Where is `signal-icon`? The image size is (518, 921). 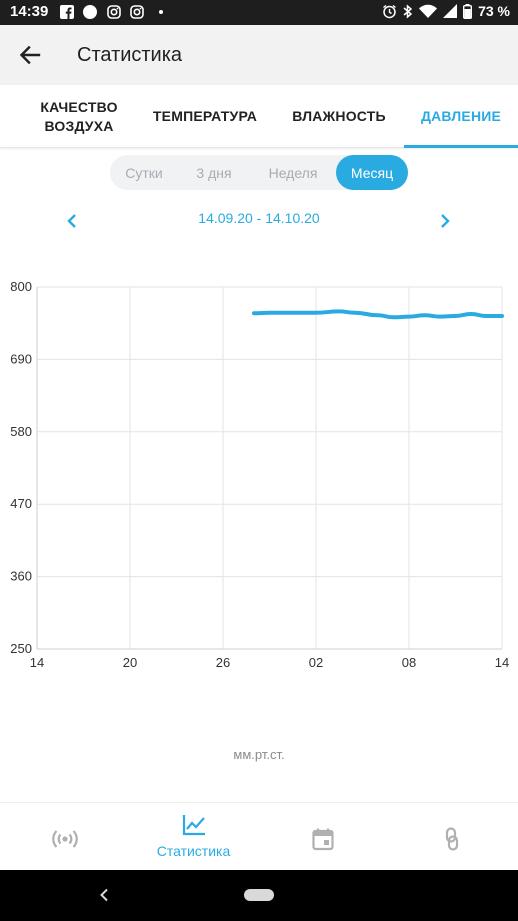
signal-icon is located at coordinates (450, 11).